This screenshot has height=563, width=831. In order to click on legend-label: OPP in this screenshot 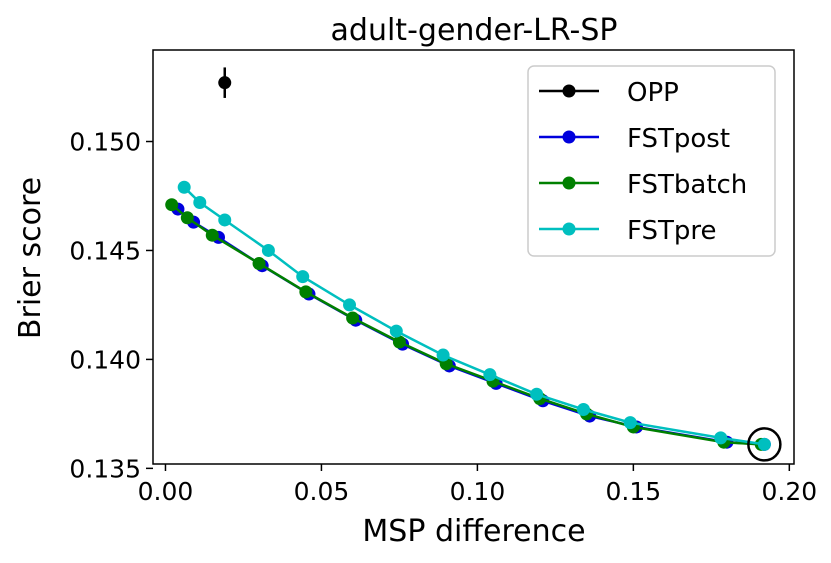, I will do `click(653, 93)`.